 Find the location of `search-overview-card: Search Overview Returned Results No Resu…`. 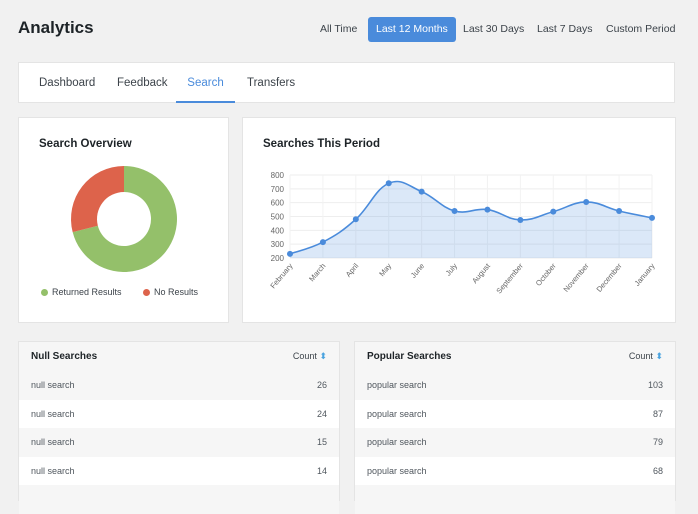

search-overview-card: Search Overview Returned Results No Resu… is located at coordinates (123, 220).